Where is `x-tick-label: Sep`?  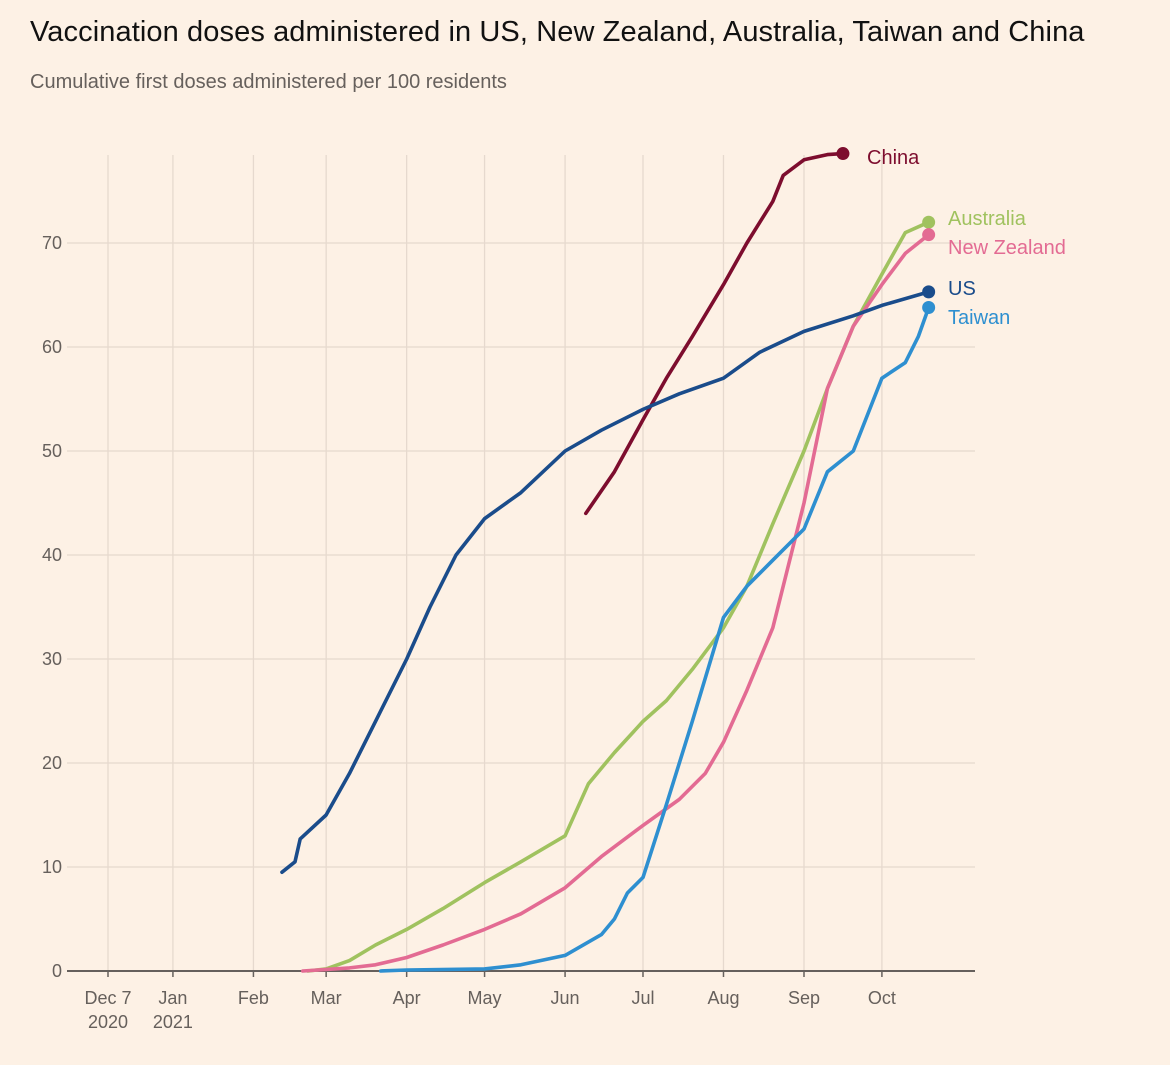 x-tick-label: Sep is located at coordinates (804, 998).